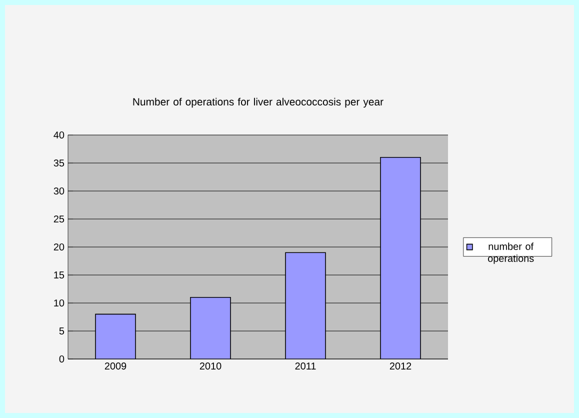 The width and height of the screenshot is (579, 418). What do you see at coordinates (61, 331) in the screenshot?
I see `y-tick-label: 5` at bounding box center [61, 331].